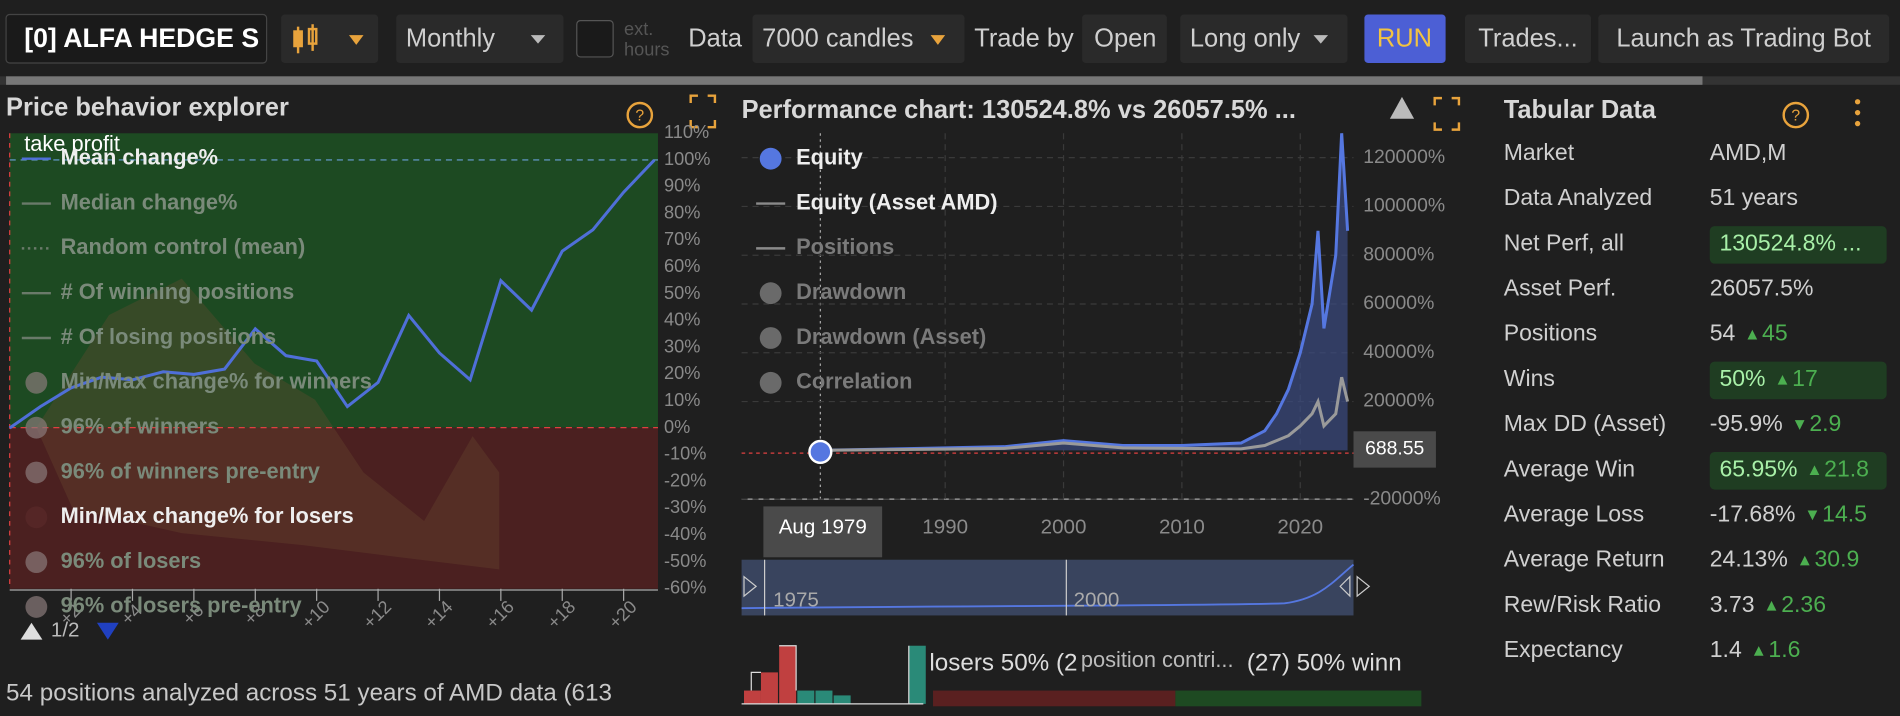 The height and width of the screenshot is (716, 1900). I want to click on row-value: 1.4, so click(1726, 649).